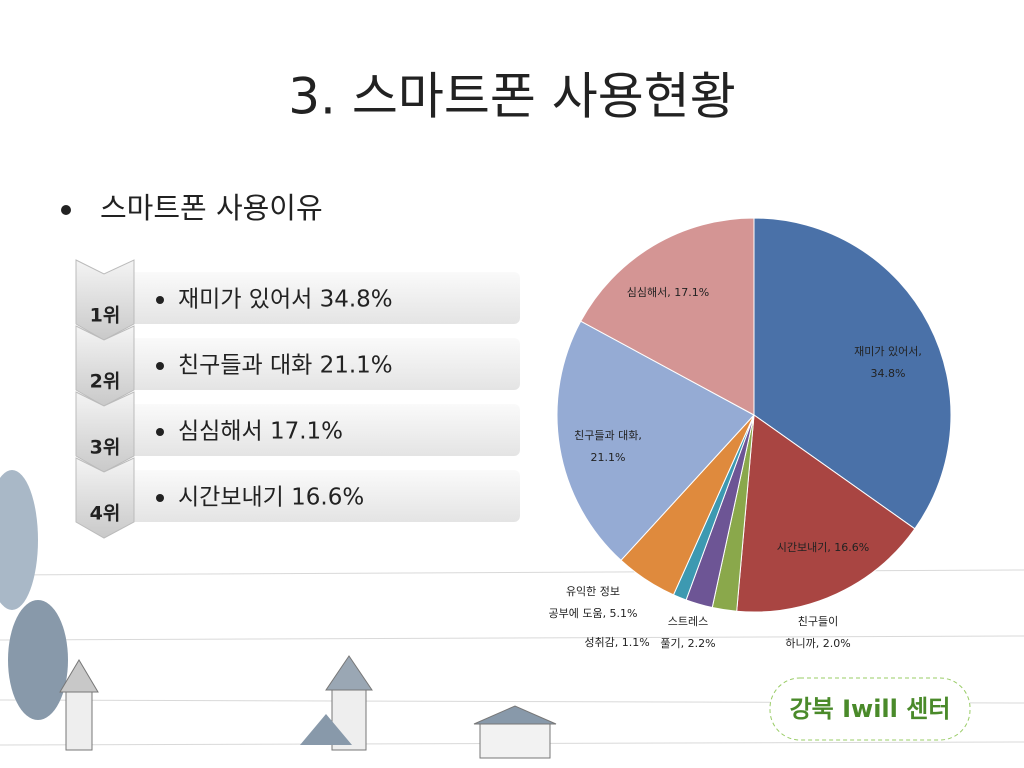 This screenshot has width=1024, height=768. Describe the element at coordinates (616, 642) in the screenshot. I see `data-label: 성취감, 1.1%` at that location.